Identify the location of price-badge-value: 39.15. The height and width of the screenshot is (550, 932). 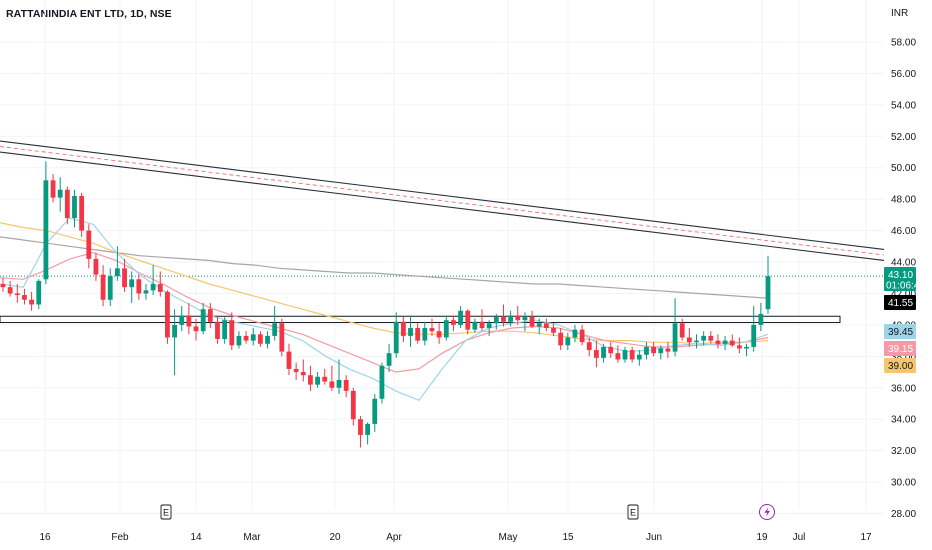
(900, 349).